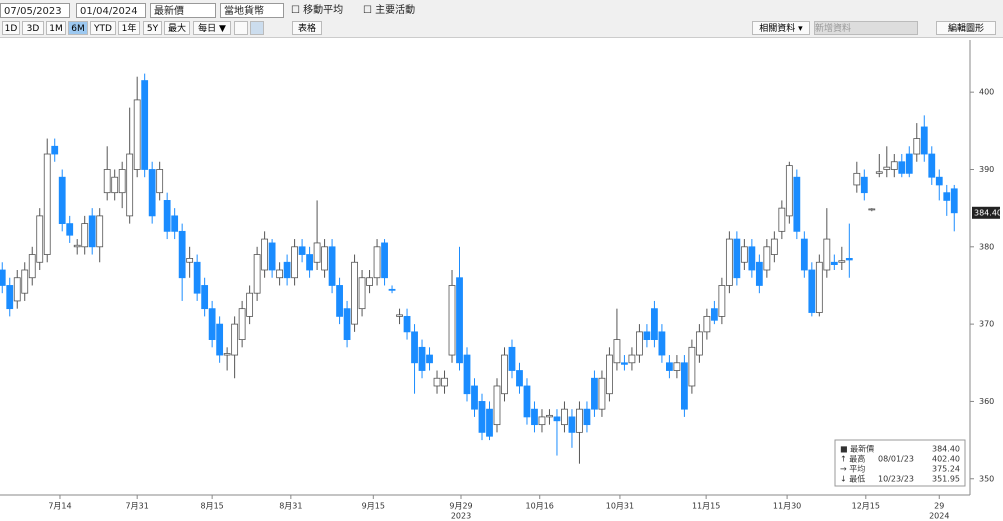  I want to click on moving-average-toggle: ☐ 移動平均, so click(317, 10).